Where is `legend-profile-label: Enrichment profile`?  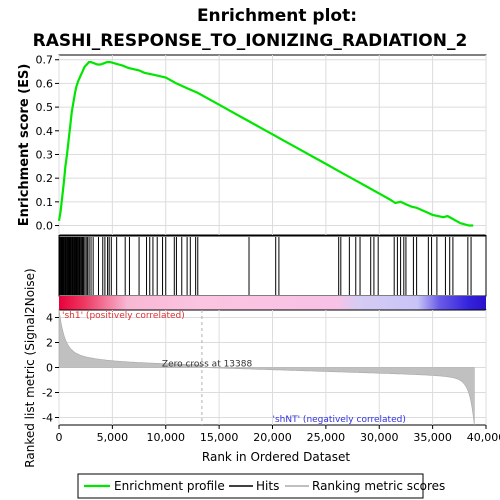
legend-profile-label: Enrichment profile is located at coordinates (169, 486).